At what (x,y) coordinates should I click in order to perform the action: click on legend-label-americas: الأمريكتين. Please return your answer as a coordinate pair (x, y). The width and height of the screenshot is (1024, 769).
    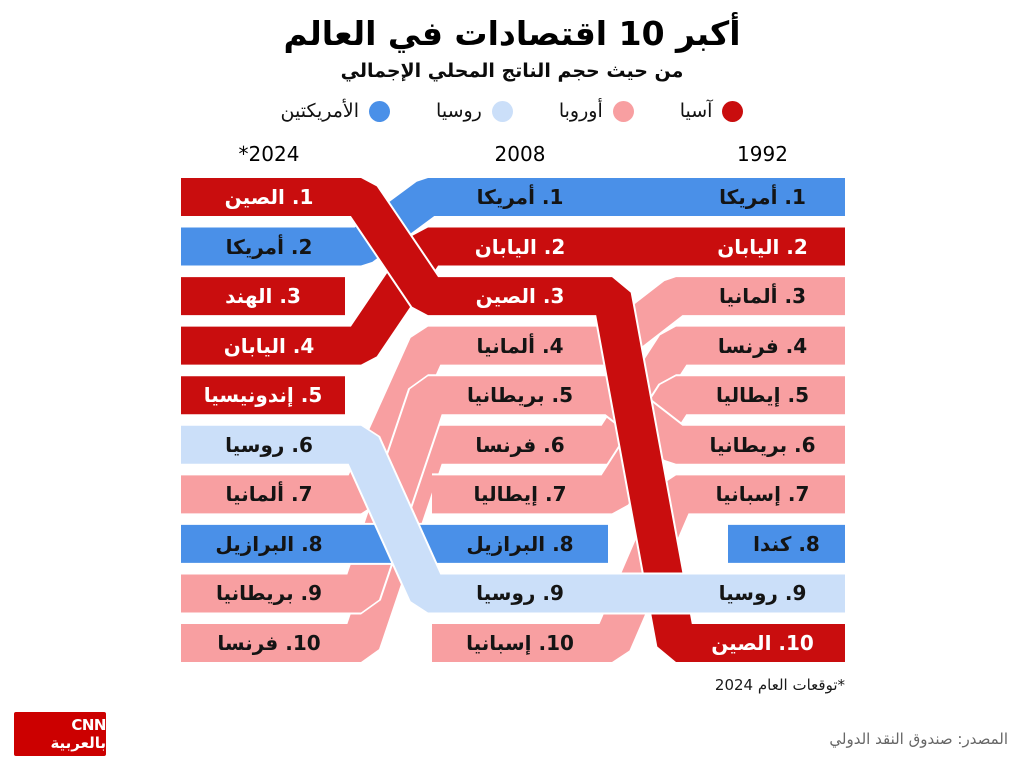
    Looking at the image, I should click on (320, 111).